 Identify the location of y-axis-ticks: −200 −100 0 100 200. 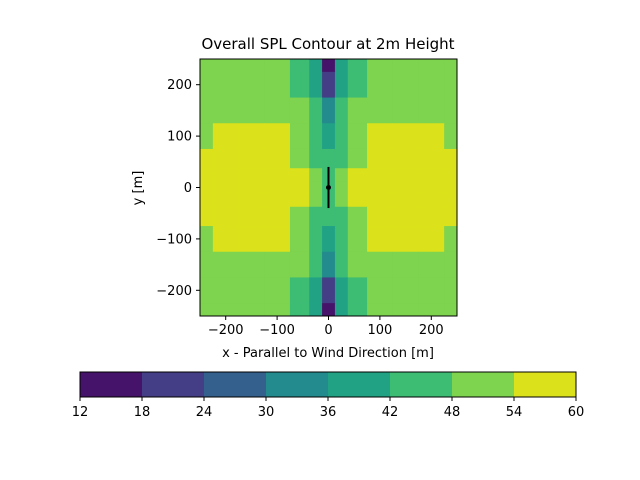
(178, 188).